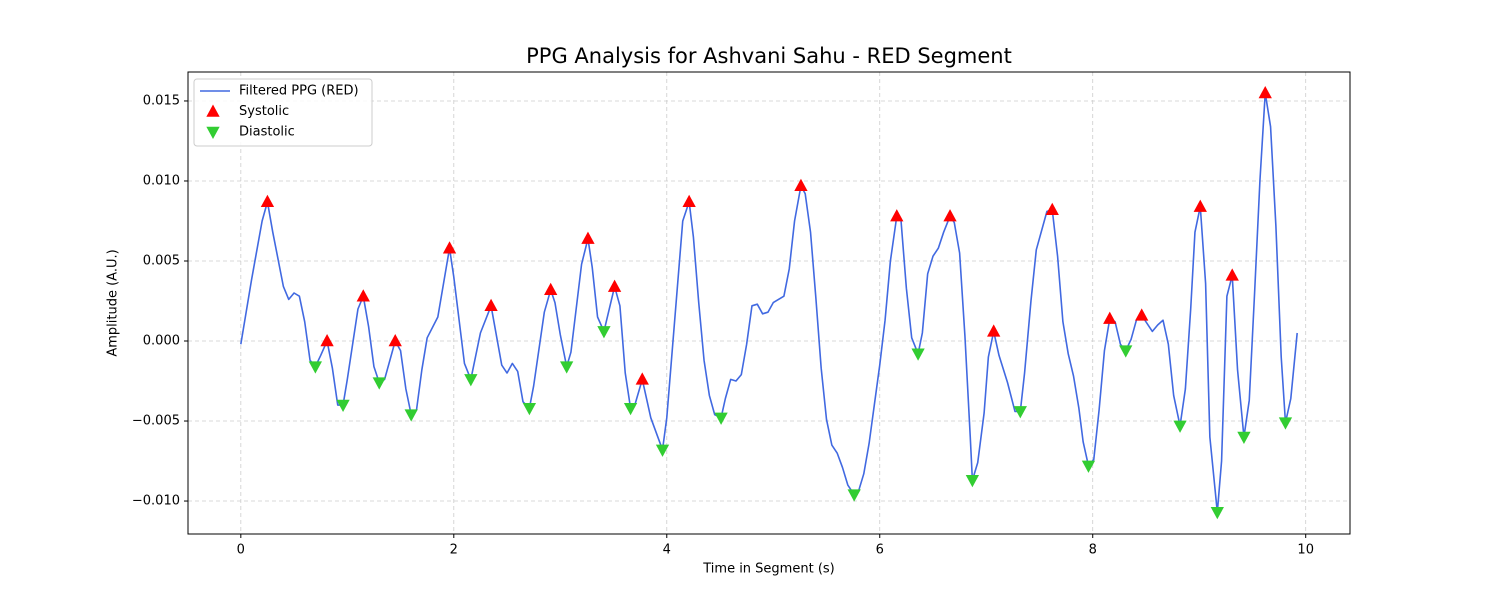 Image resolution: width=1500 pixels, height=600 pixels. I want to click on legend-label: Diastolic, so click(267, 132).